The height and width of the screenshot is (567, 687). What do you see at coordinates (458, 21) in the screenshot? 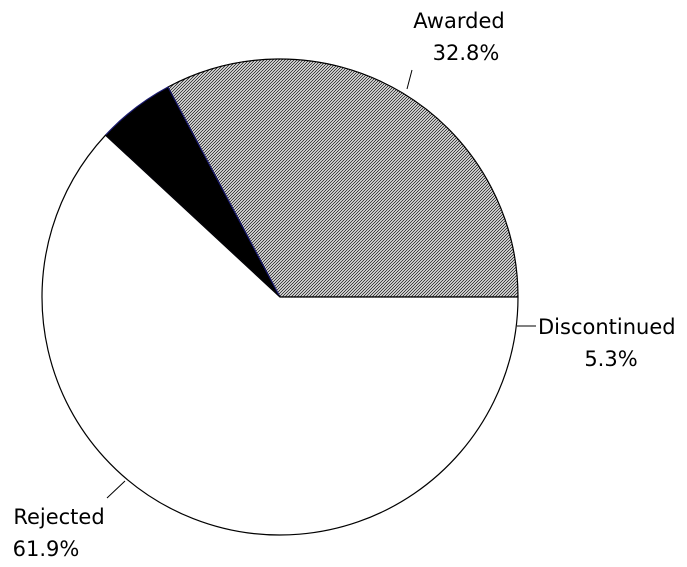
I see `slice-label-awarded: Awarded` at bounding box center [458, 21].